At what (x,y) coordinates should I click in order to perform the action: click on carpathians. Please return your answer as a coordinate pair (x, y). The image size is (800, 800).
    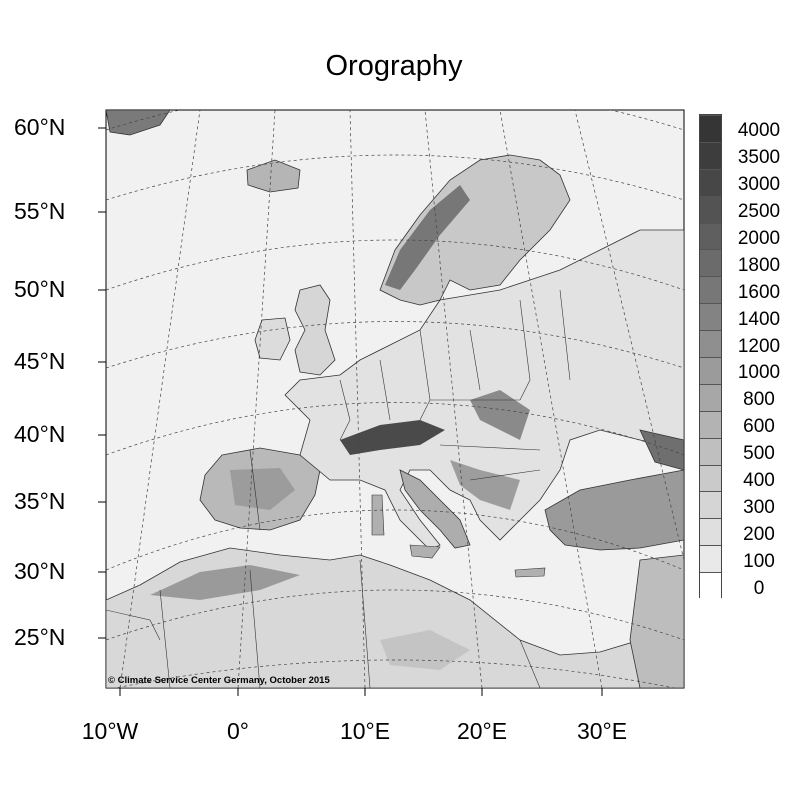
    Looking at the image, I should click on (500, 415).